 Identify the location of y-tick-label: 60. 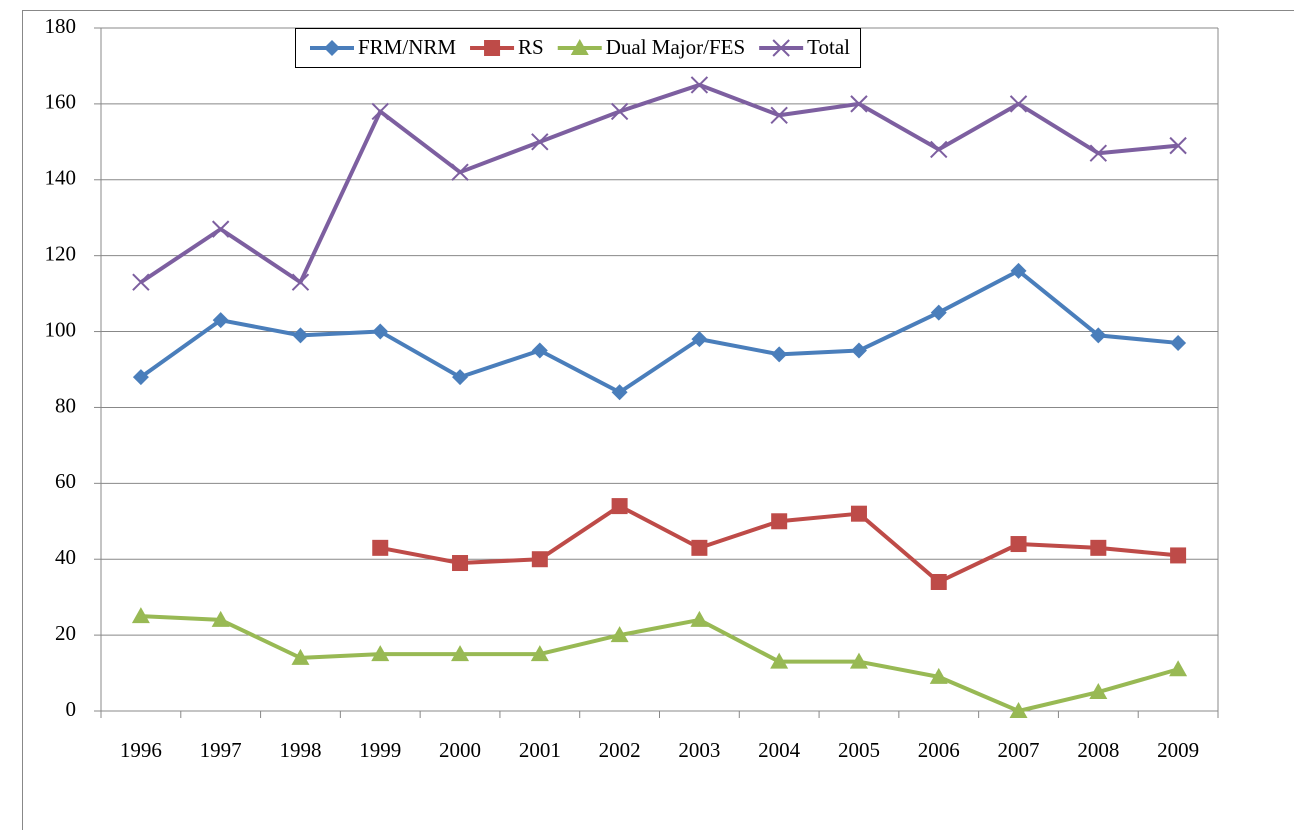
(65, 481).